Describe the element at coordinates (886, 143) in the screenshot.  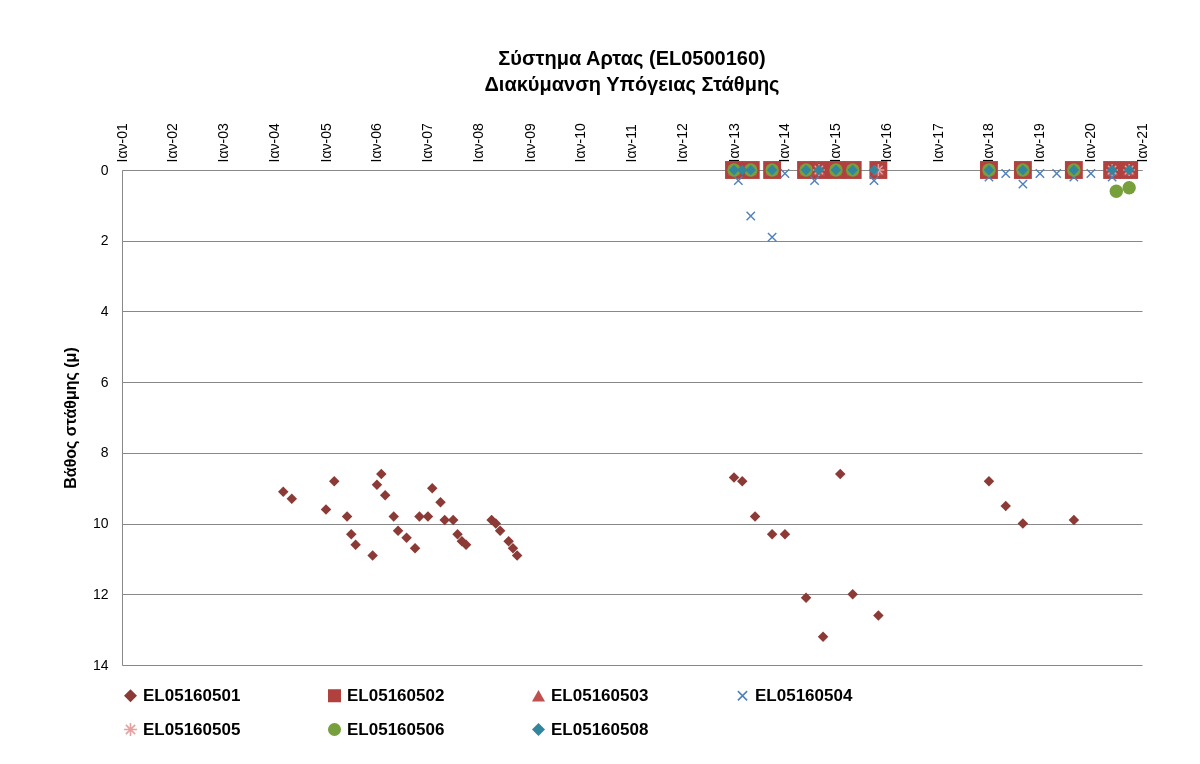
I see `x-tick-label: Ιαν-16` at that location.